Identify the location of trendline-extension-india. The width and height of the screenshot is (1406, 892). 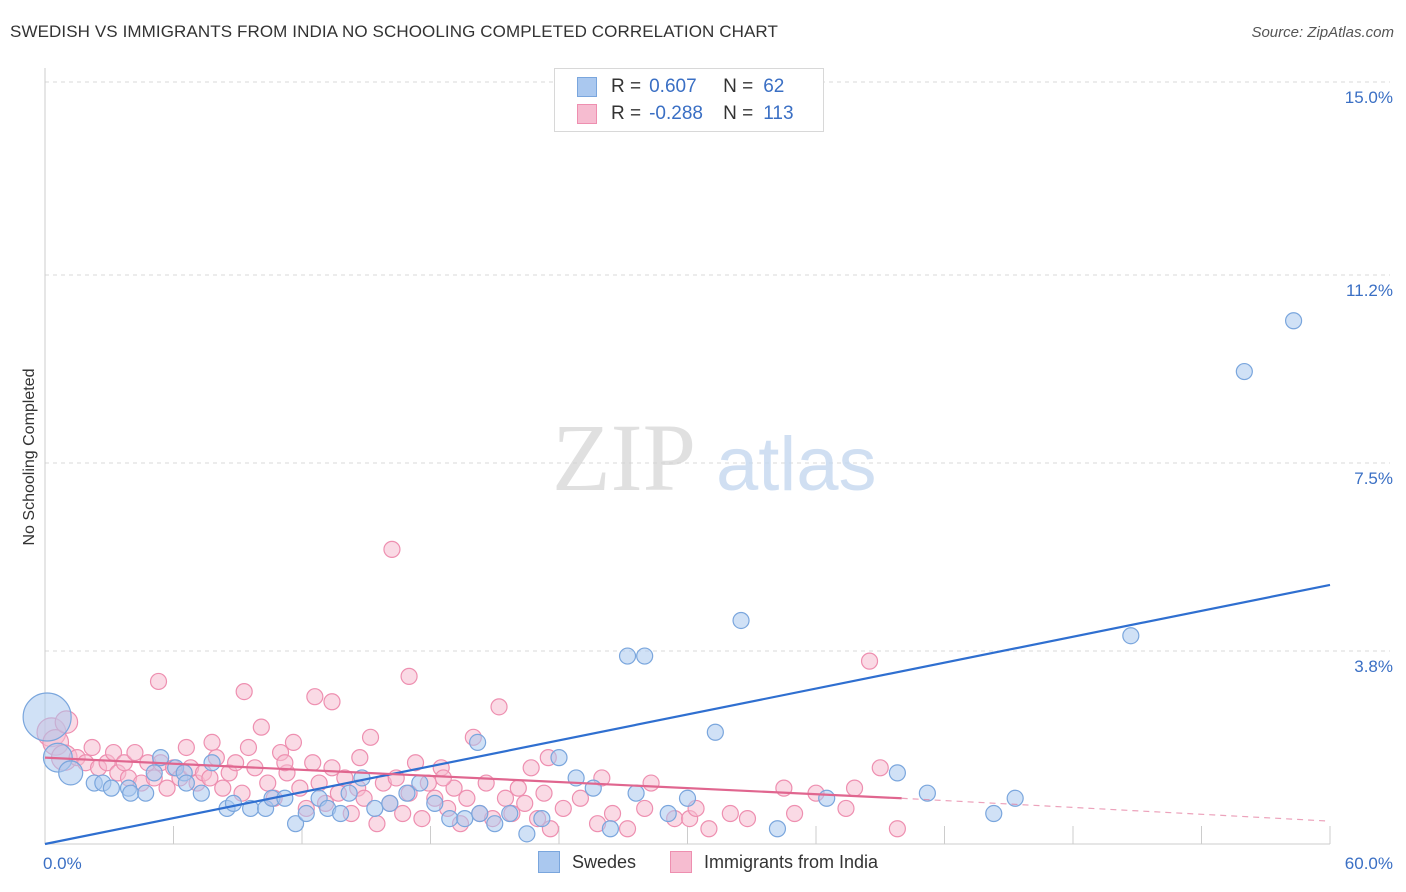
(1116, 809).